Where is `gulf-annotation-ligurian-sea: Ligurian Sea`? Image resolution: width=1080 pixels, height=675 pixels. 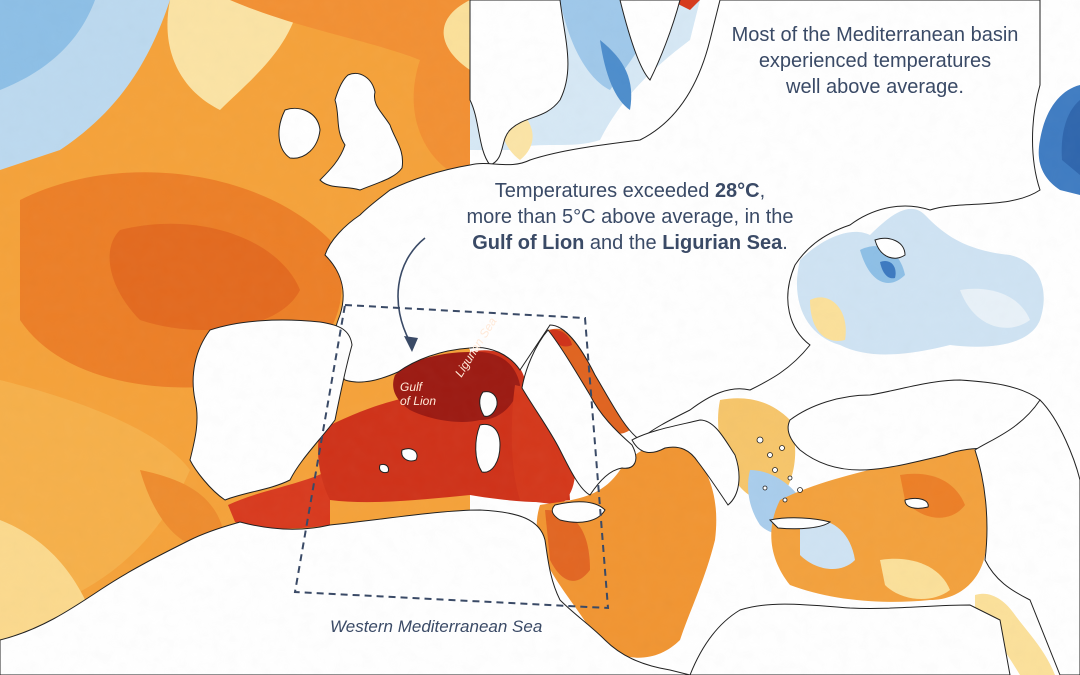 gulf-annotation-ligurian-sea: Ligurian Sea is located at coordinates (722, 243).